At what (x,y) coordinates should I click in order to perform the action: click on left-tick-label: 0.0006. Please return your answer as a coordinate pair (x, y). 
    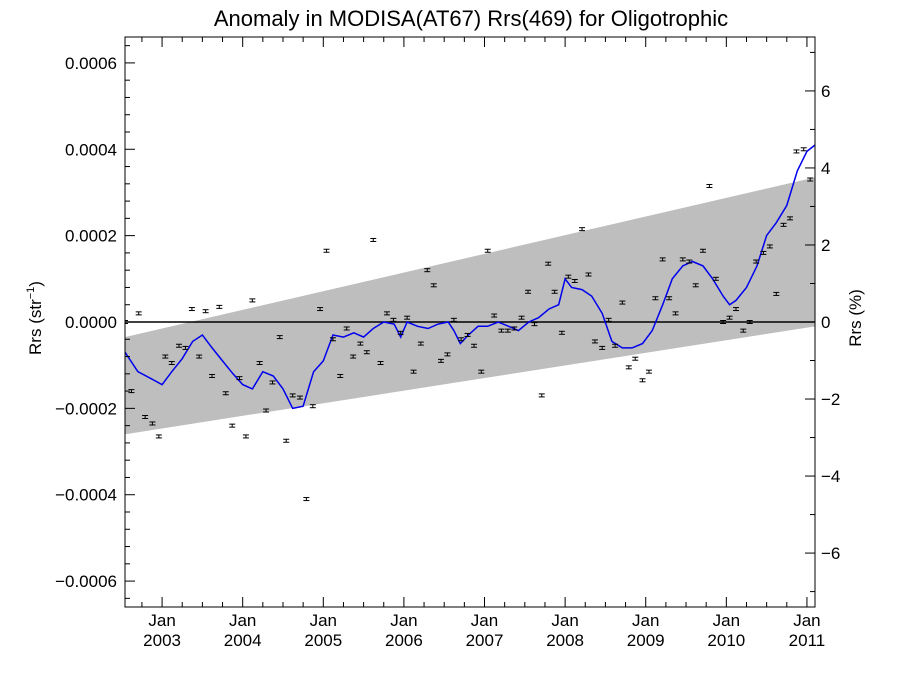
    Looking at the image, I should click on (91, 63).